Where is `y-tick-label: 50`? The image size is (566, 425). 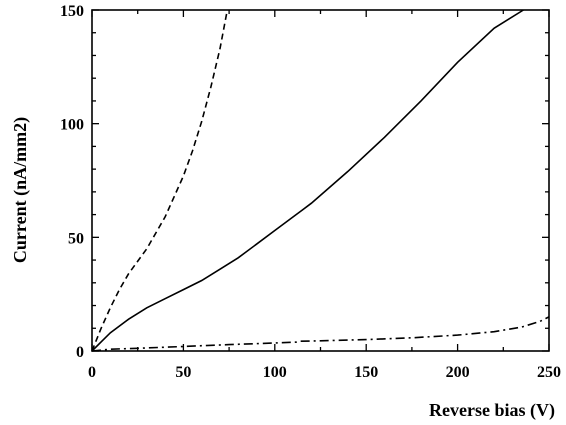 y-tick-label: 50 is located at coordinates (76, 238).